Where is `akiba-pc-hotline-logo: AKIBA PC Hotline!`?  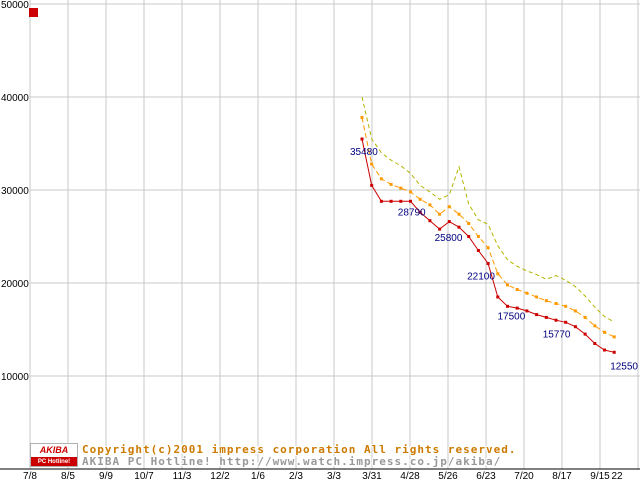 akiba-pc-hotline-logo: AKIBA PC Hotline! is located at coordinates (54, 455).